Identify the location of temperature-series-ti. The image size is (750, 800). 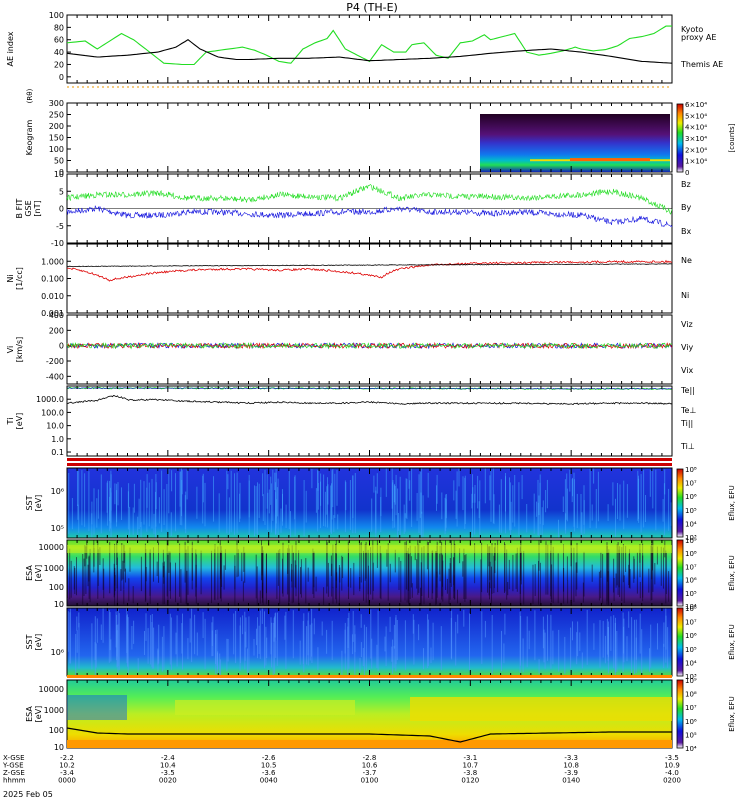
(369, 400).